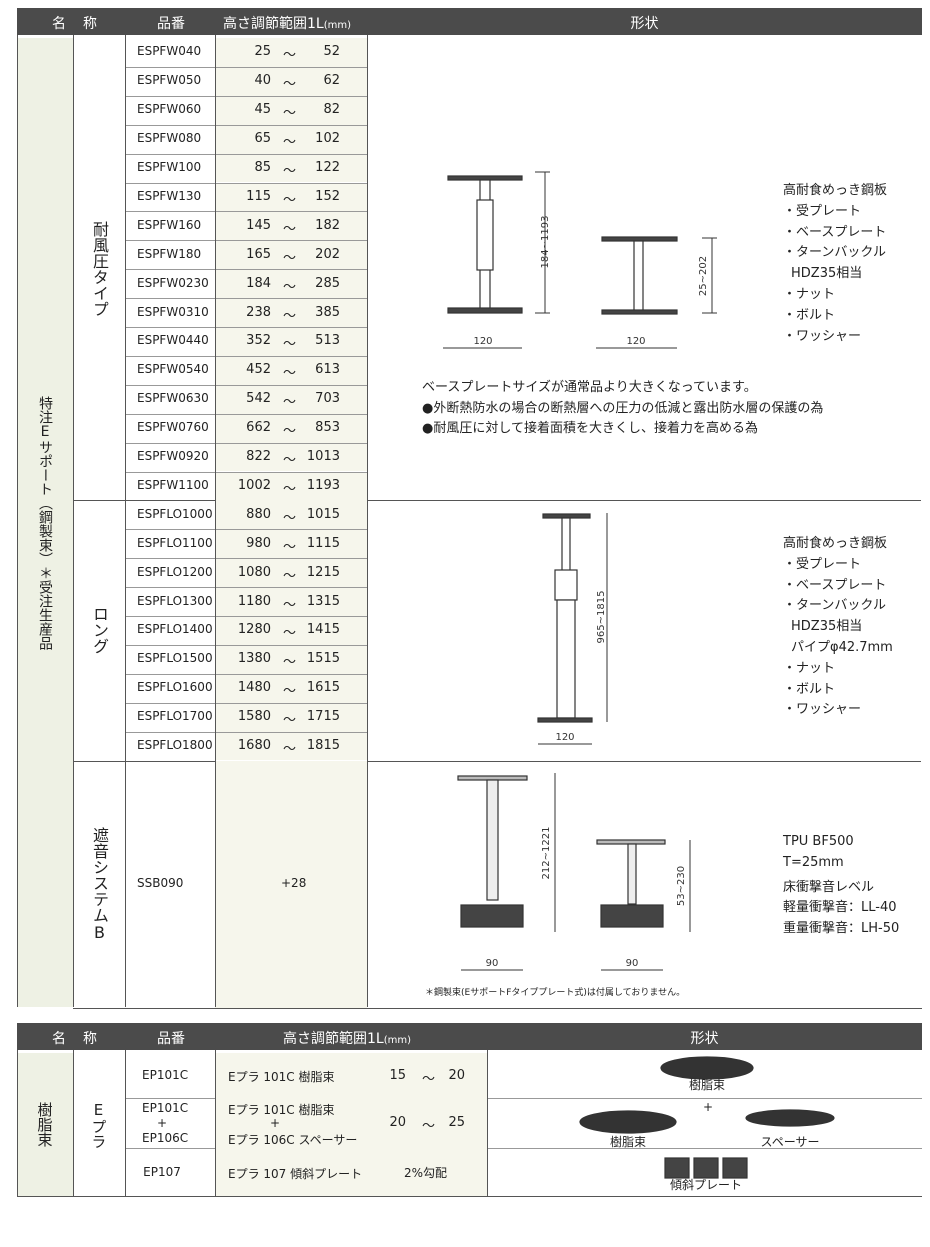  Describe the element at coordinates (835, 232) in the screenshot. I see `spec: ・ベースプレート` at that location.